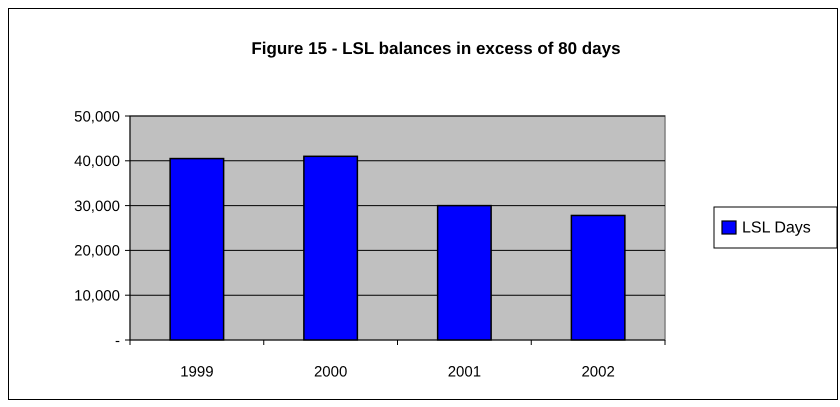 This screenshot has width=840, height=407. I want to click on y-tick-label: 20,000, so click(97, 251).